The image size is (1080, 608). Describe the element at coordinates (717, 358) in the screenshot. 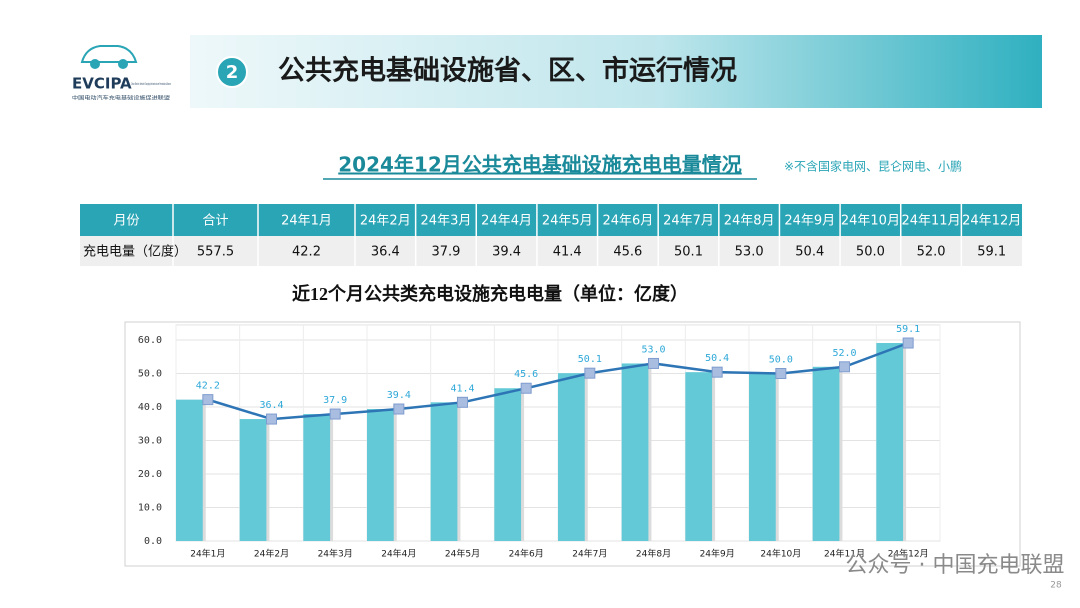

I see `value-label: 50.4` at that location.